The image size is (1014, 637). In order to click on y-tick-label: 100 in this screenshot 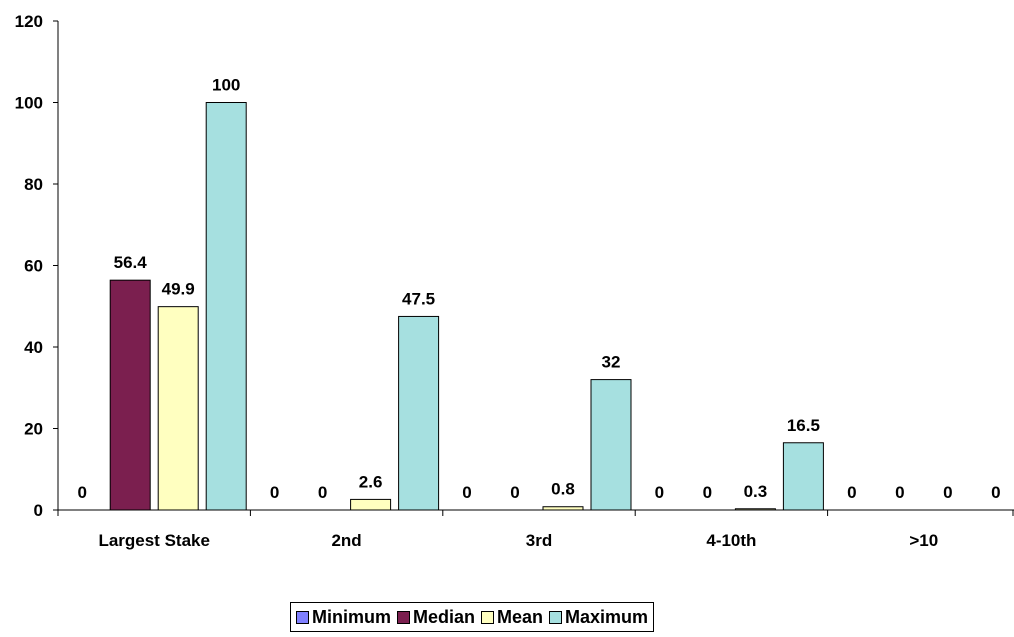, I will do `click(29, 103)`.